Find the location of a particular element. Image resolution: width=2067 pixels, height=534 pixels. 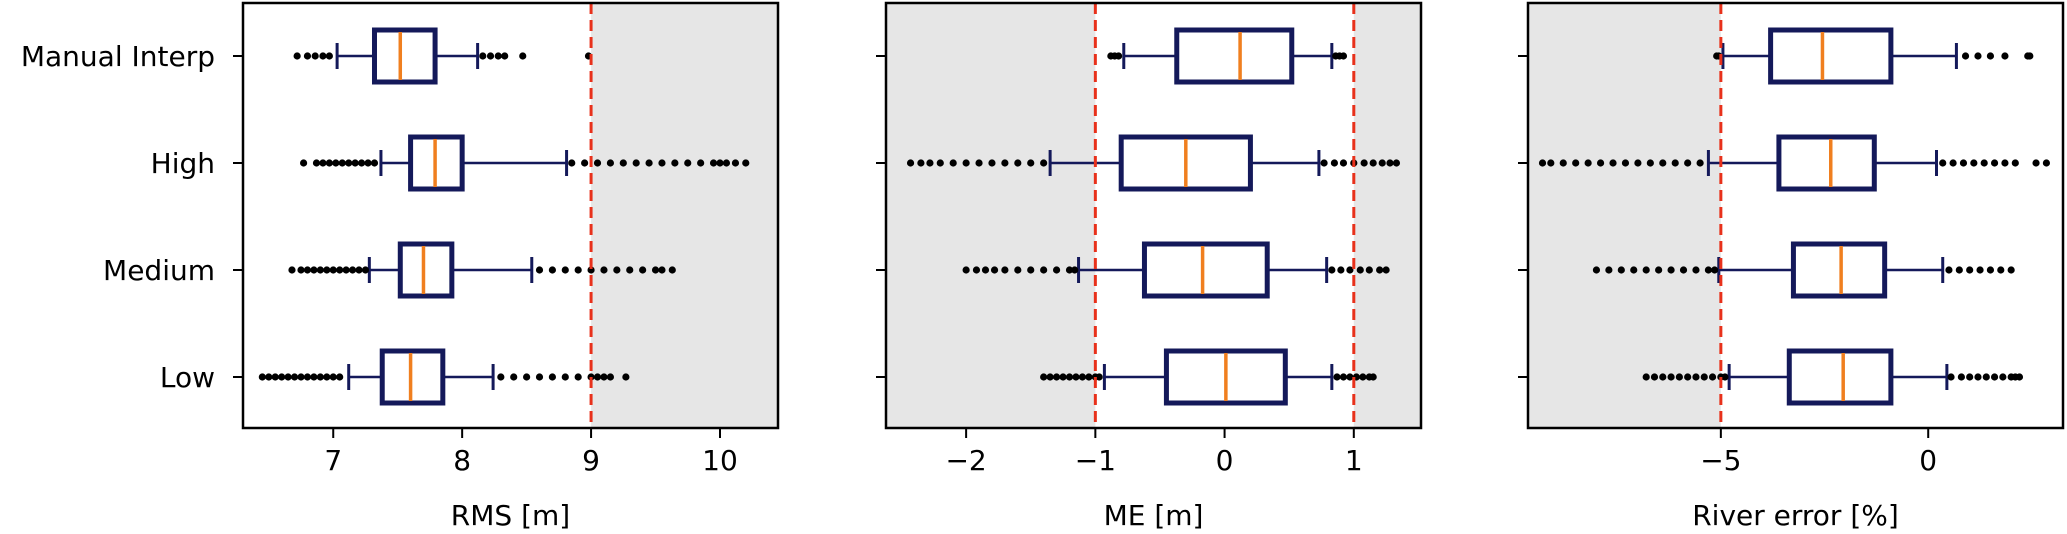

x-tick-label: −5 is located at coordinates (1720, 460).